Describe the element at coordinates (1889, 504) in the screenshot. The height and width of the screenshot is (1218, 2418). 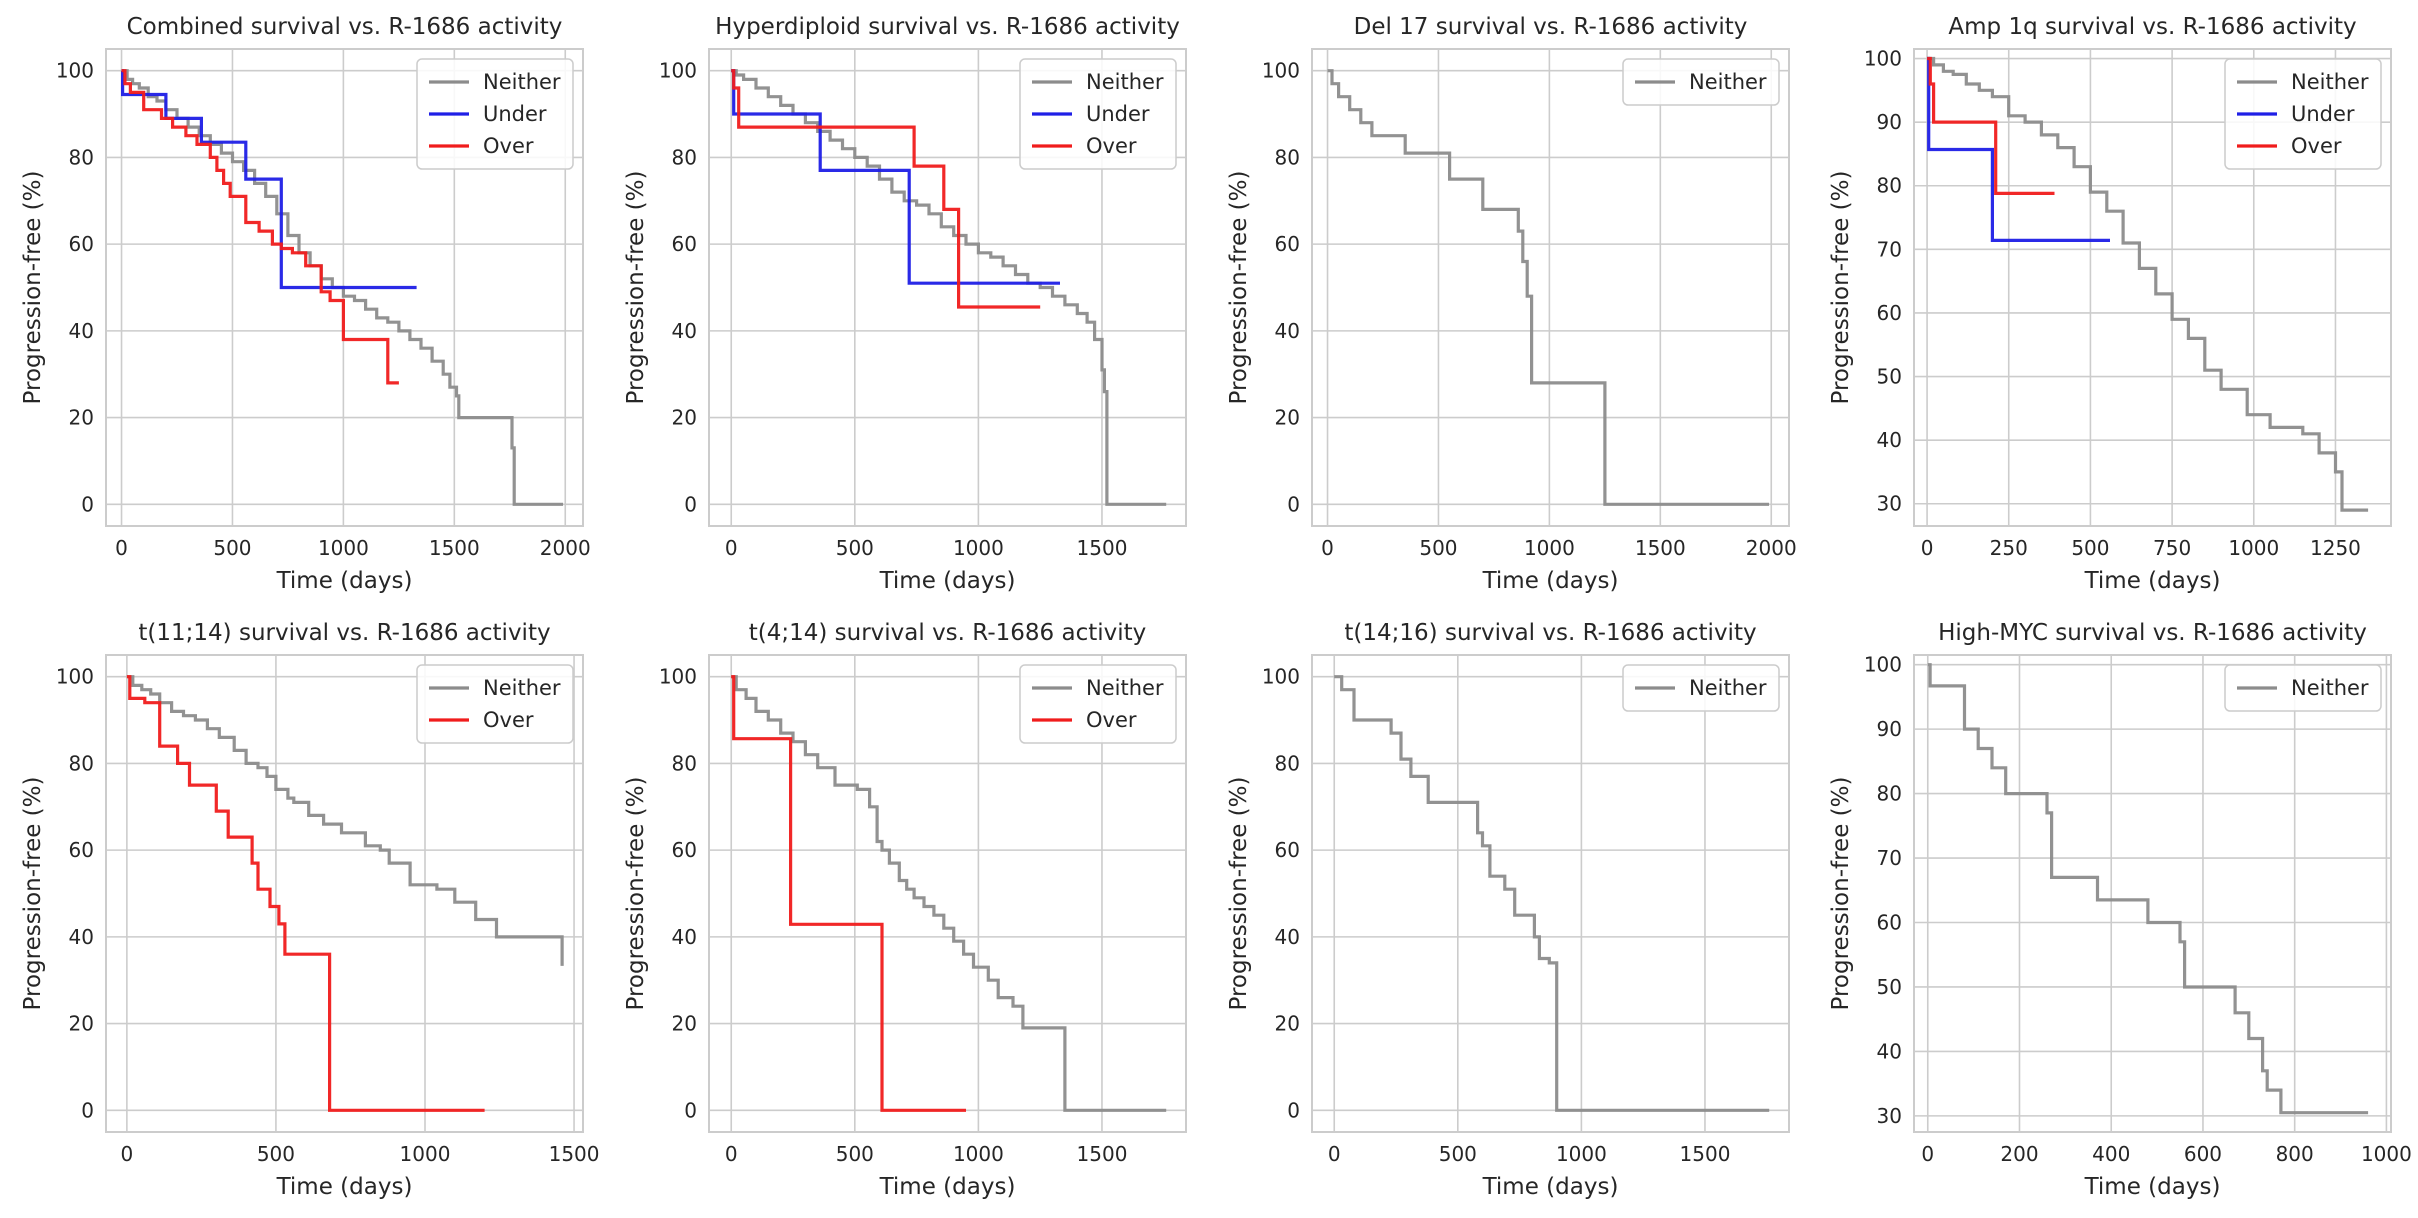
I see `chart-4-y-tick-label: 30` at that location.